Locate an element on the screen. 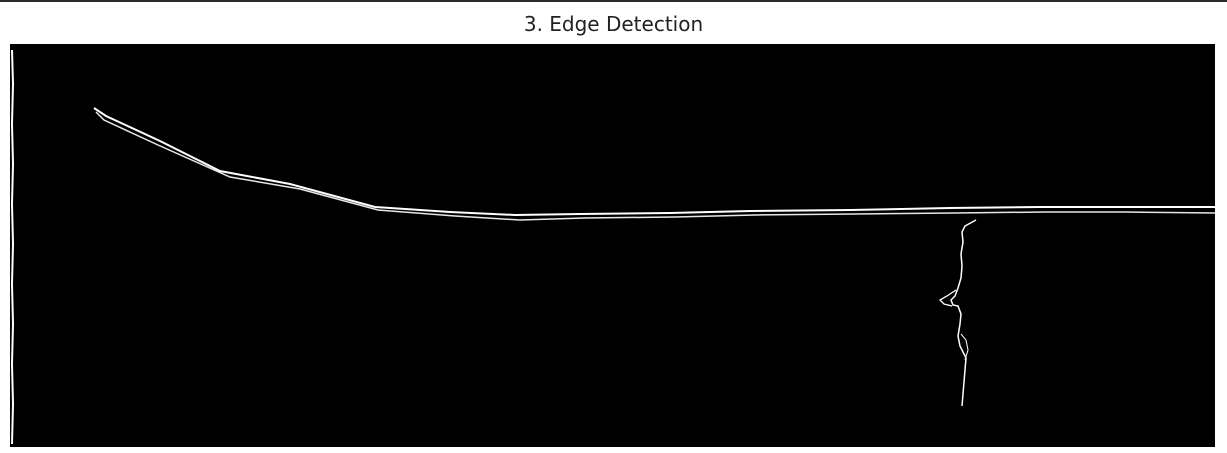 This screenshot has height=453, width=1227. left-border-edge is located at coordinates (12, 247).